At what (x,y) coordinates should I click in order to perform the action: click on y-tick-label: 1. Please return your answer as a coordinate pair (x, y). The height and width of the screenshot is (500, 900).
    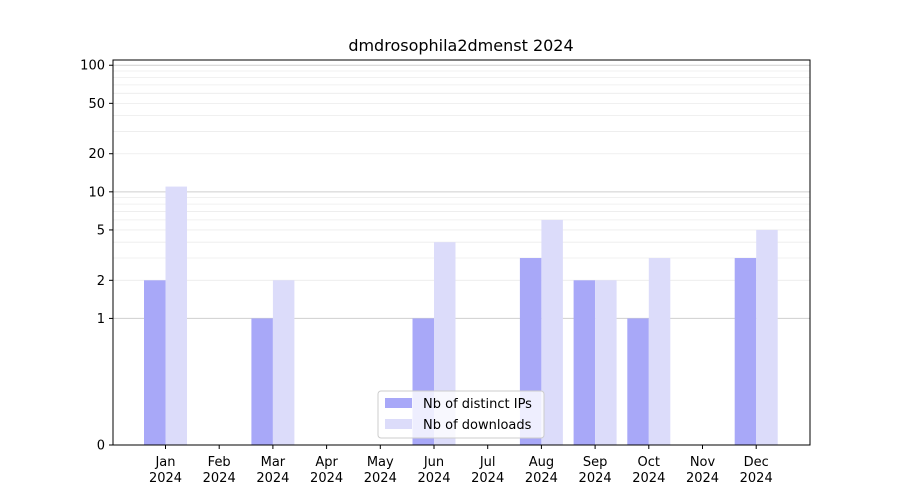
    Looking at the image, I should click on (101, 319).